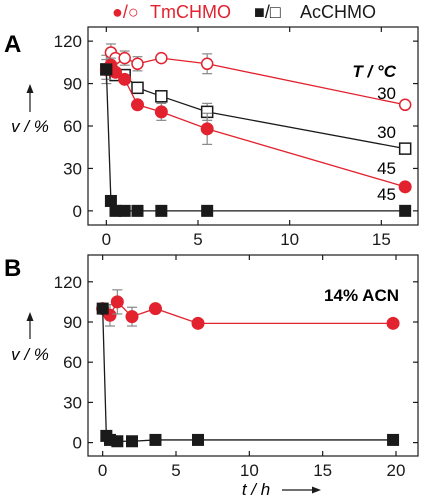 Image resolution: width=424 pixels, height=498 pixels. What do you see at coordinates (72, 322) in the screenshot?
I see `panel-b-ytick-label: 90` at bounding box center [72, 322].